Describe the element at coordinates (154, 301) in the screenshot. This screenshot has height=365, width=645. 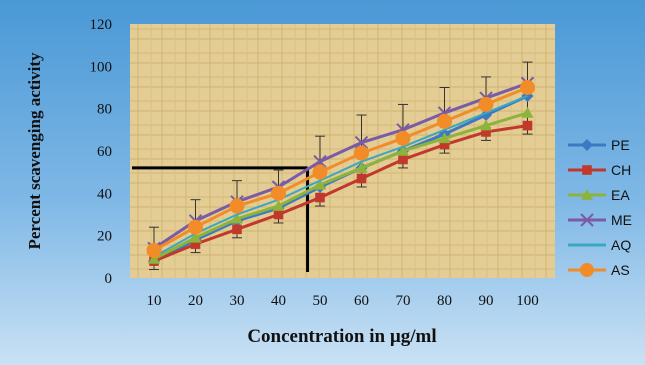
I see `x-tick-label: 10` at that location.